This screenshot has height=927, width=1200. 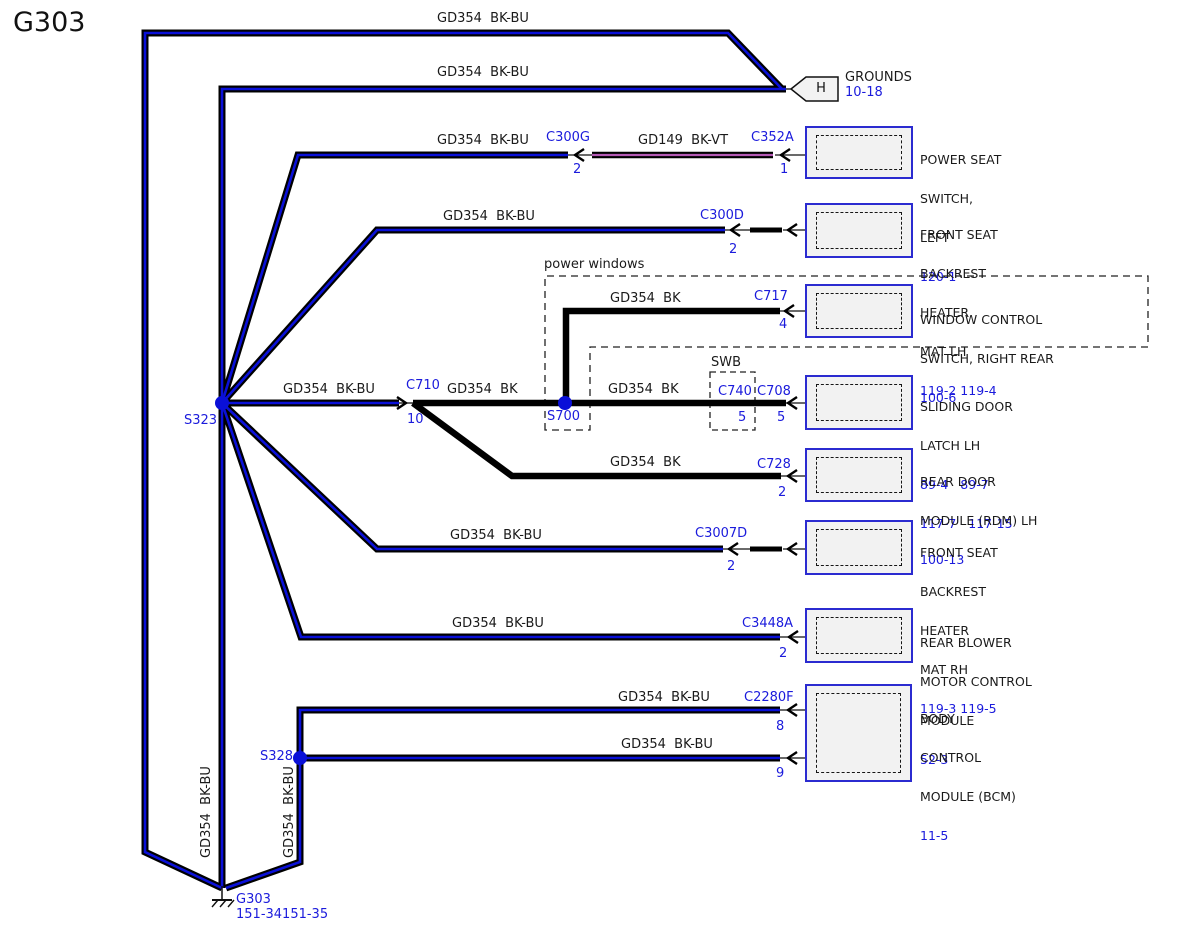 I want to click on splice-s328-dot, so click(x=300, y=758).